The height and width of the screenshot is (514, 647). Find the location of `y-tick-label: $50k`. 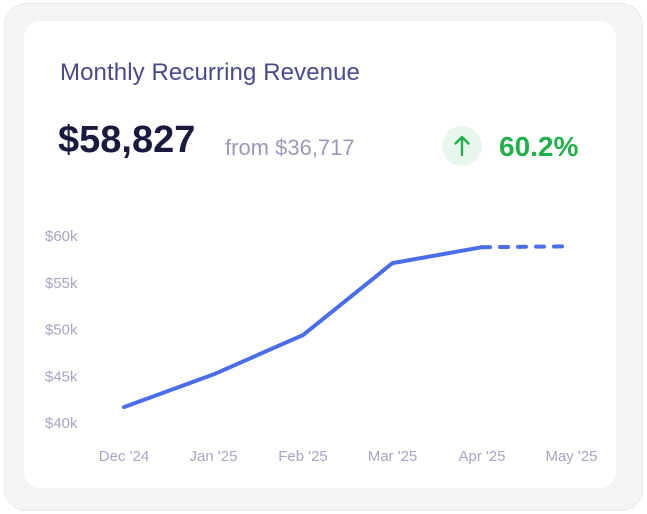

y-tick-label: $50k is located at coordinates (61, 330).